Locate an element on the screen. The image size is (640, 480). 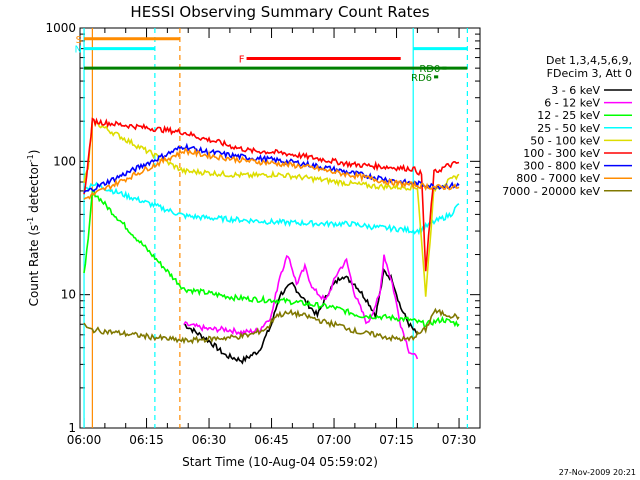
y-tick-label: 100 is located at coordinates (64, 161).